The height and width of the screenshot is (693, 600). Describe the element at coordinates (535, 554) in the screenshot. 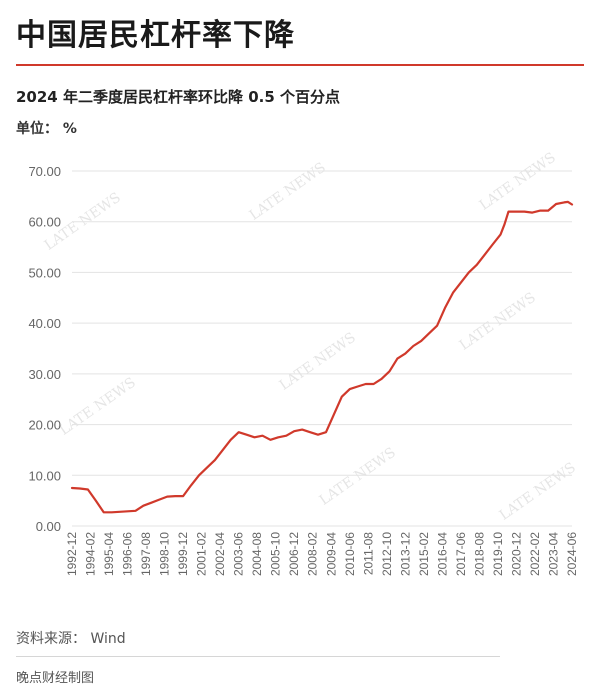

I see `x-tick-label: 2022-02` at that location.